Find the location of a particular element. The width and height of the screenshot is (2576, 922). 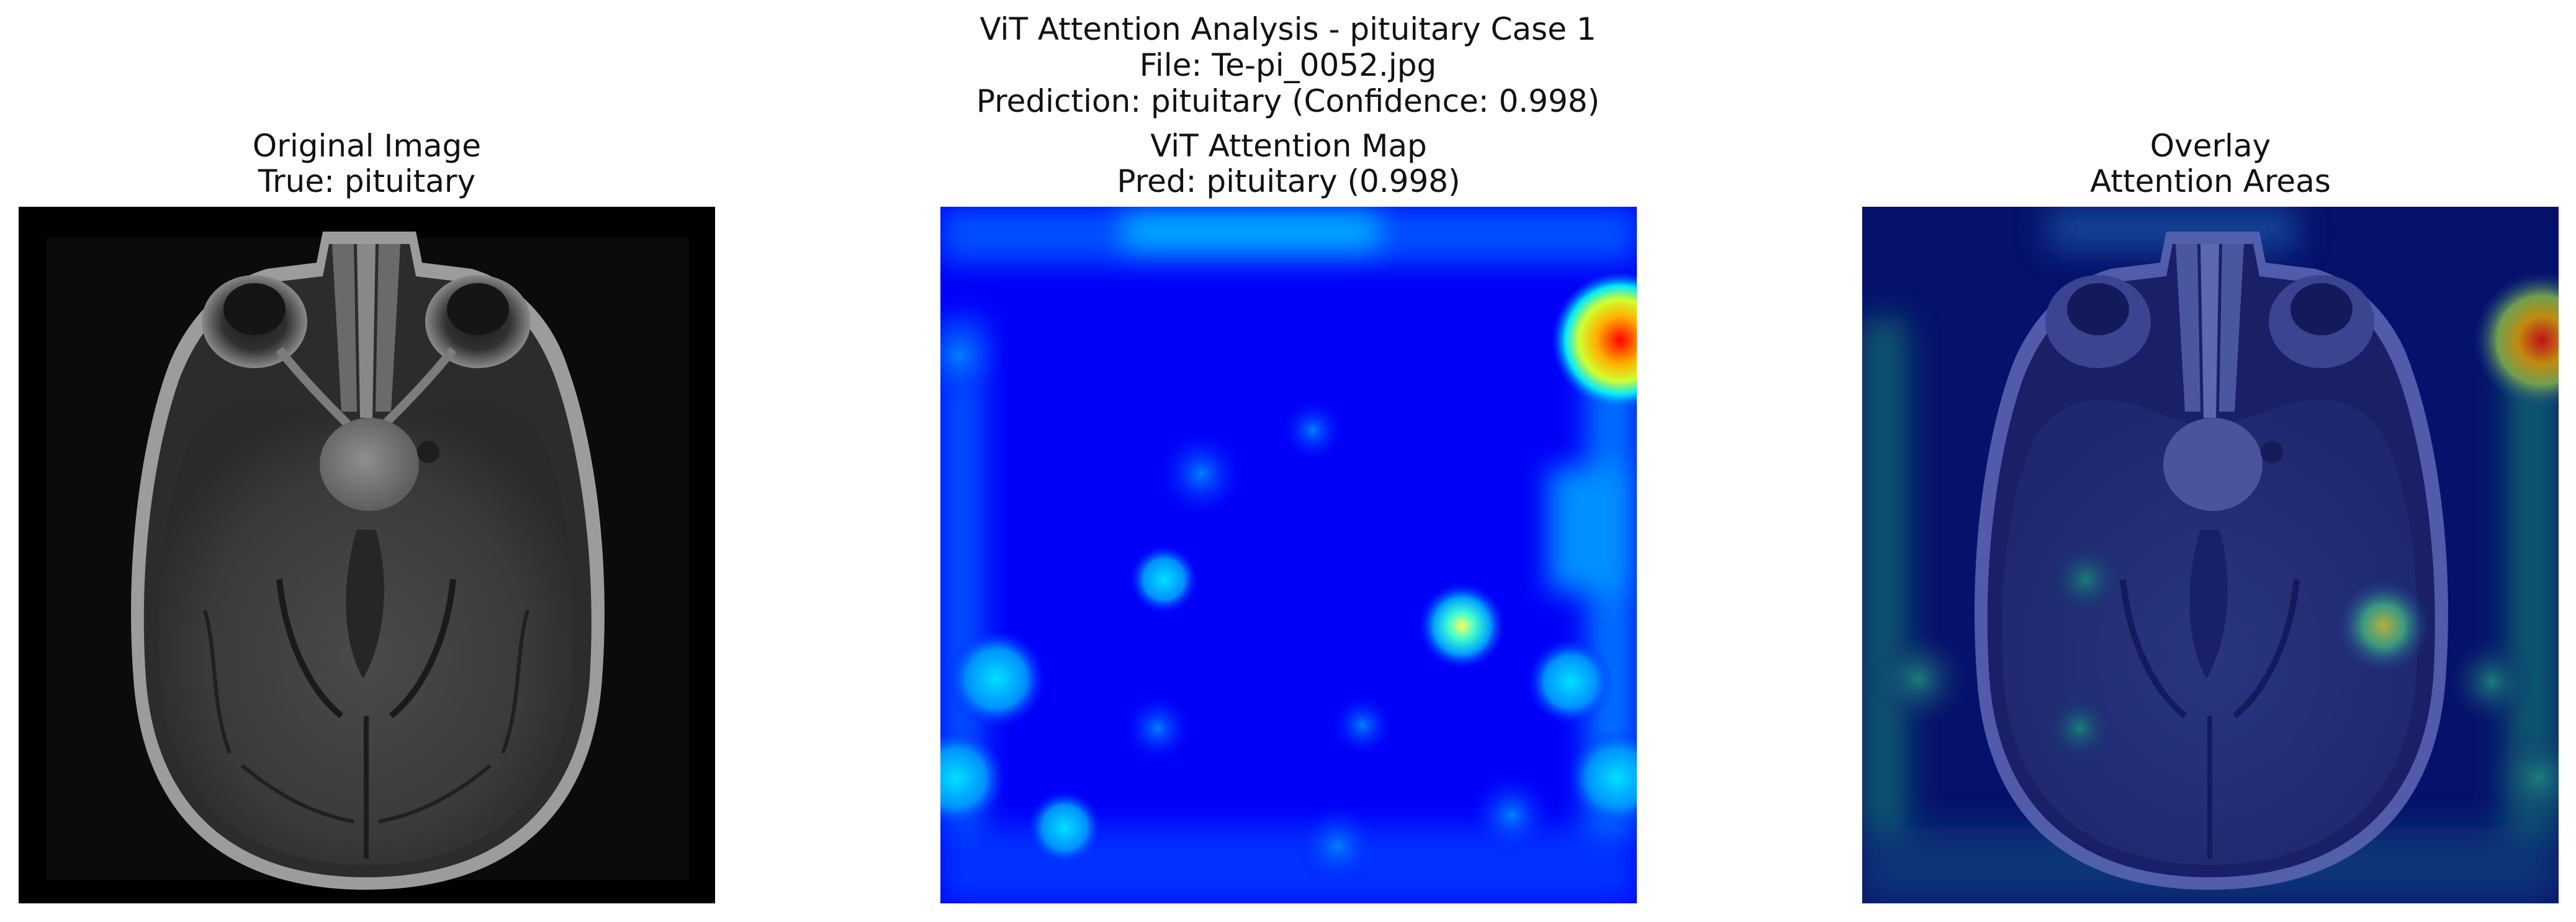

original-image-title-line-1: Original Image is located at coordinates (367, 146).